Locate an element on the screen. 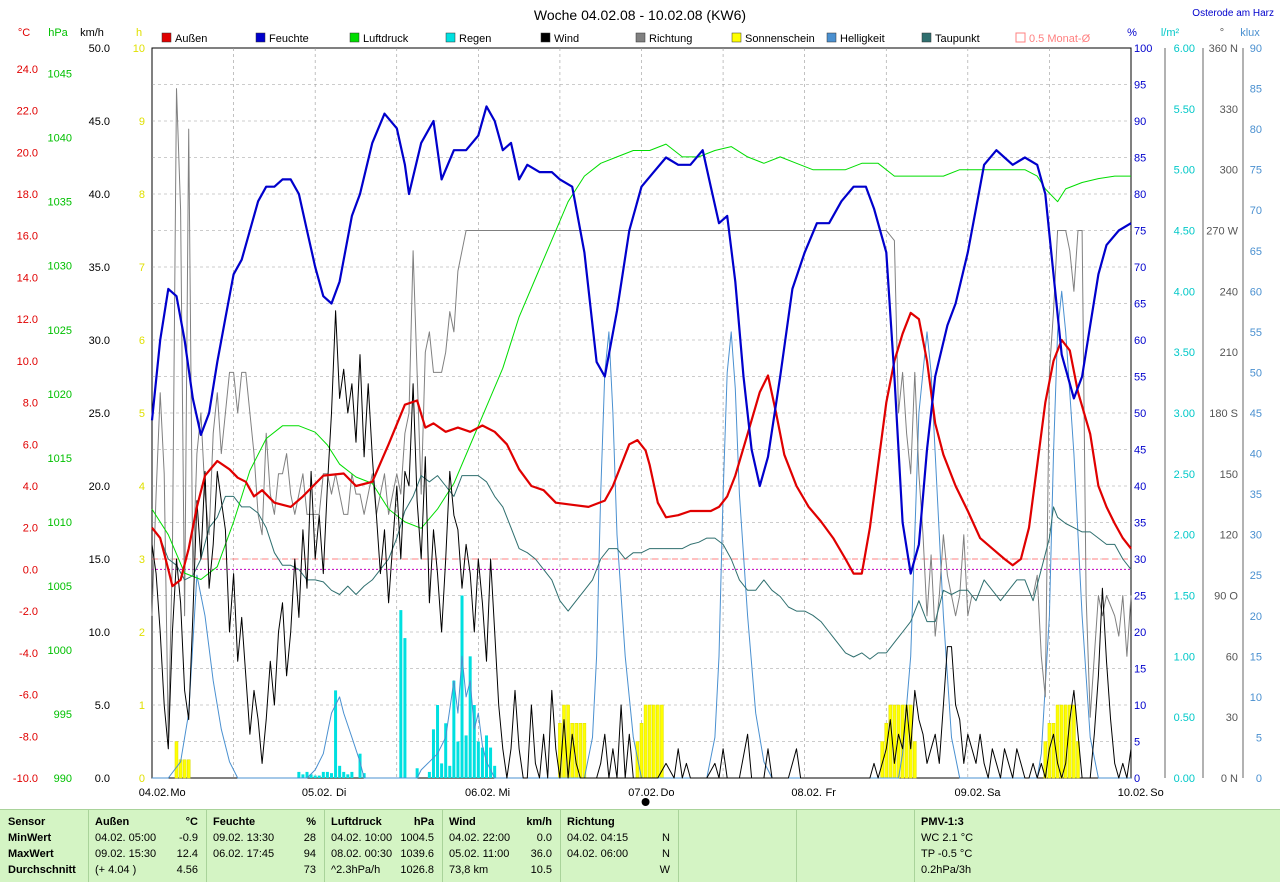 This screenshot has height=882, width=1280. legend-label: 0.5 Monat-Ø is located at coordinates (1060, 39).